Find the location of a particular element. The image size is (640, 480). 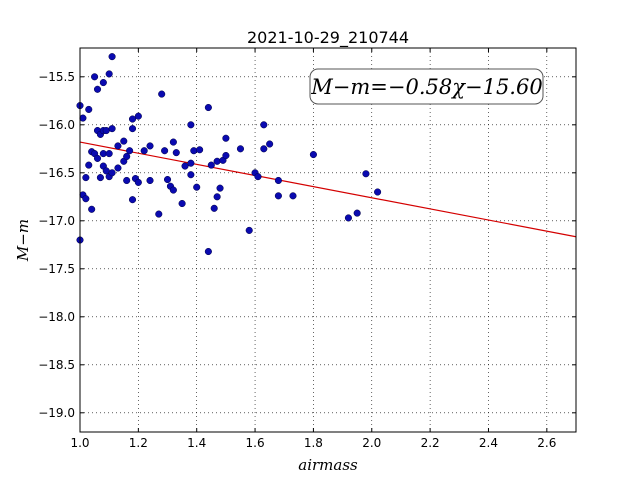

x-tick-label: 1.6 is located at coordinates (255, 443).